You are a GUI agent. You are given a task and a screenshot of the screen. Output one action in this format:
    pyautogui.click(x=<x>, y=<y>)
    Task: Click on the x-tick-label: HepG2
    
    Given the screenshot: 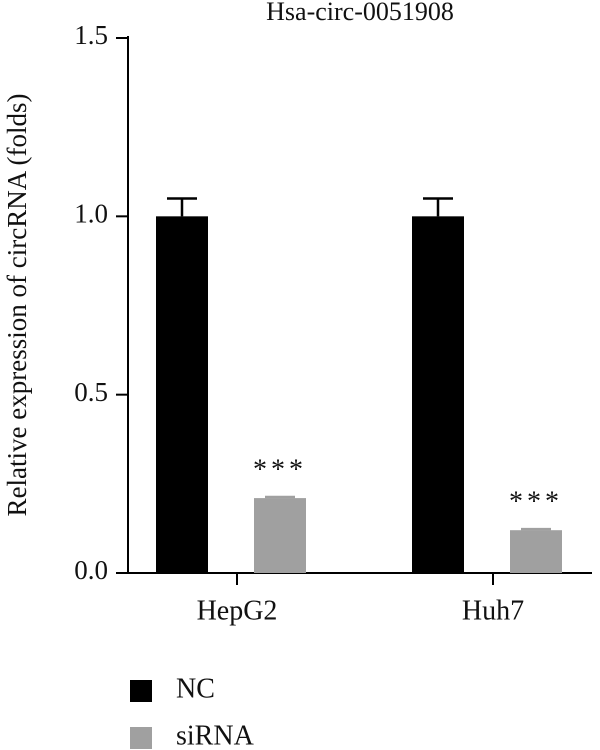 What is the action you would take?
    pyautogui.click(x=237, y=610)
    